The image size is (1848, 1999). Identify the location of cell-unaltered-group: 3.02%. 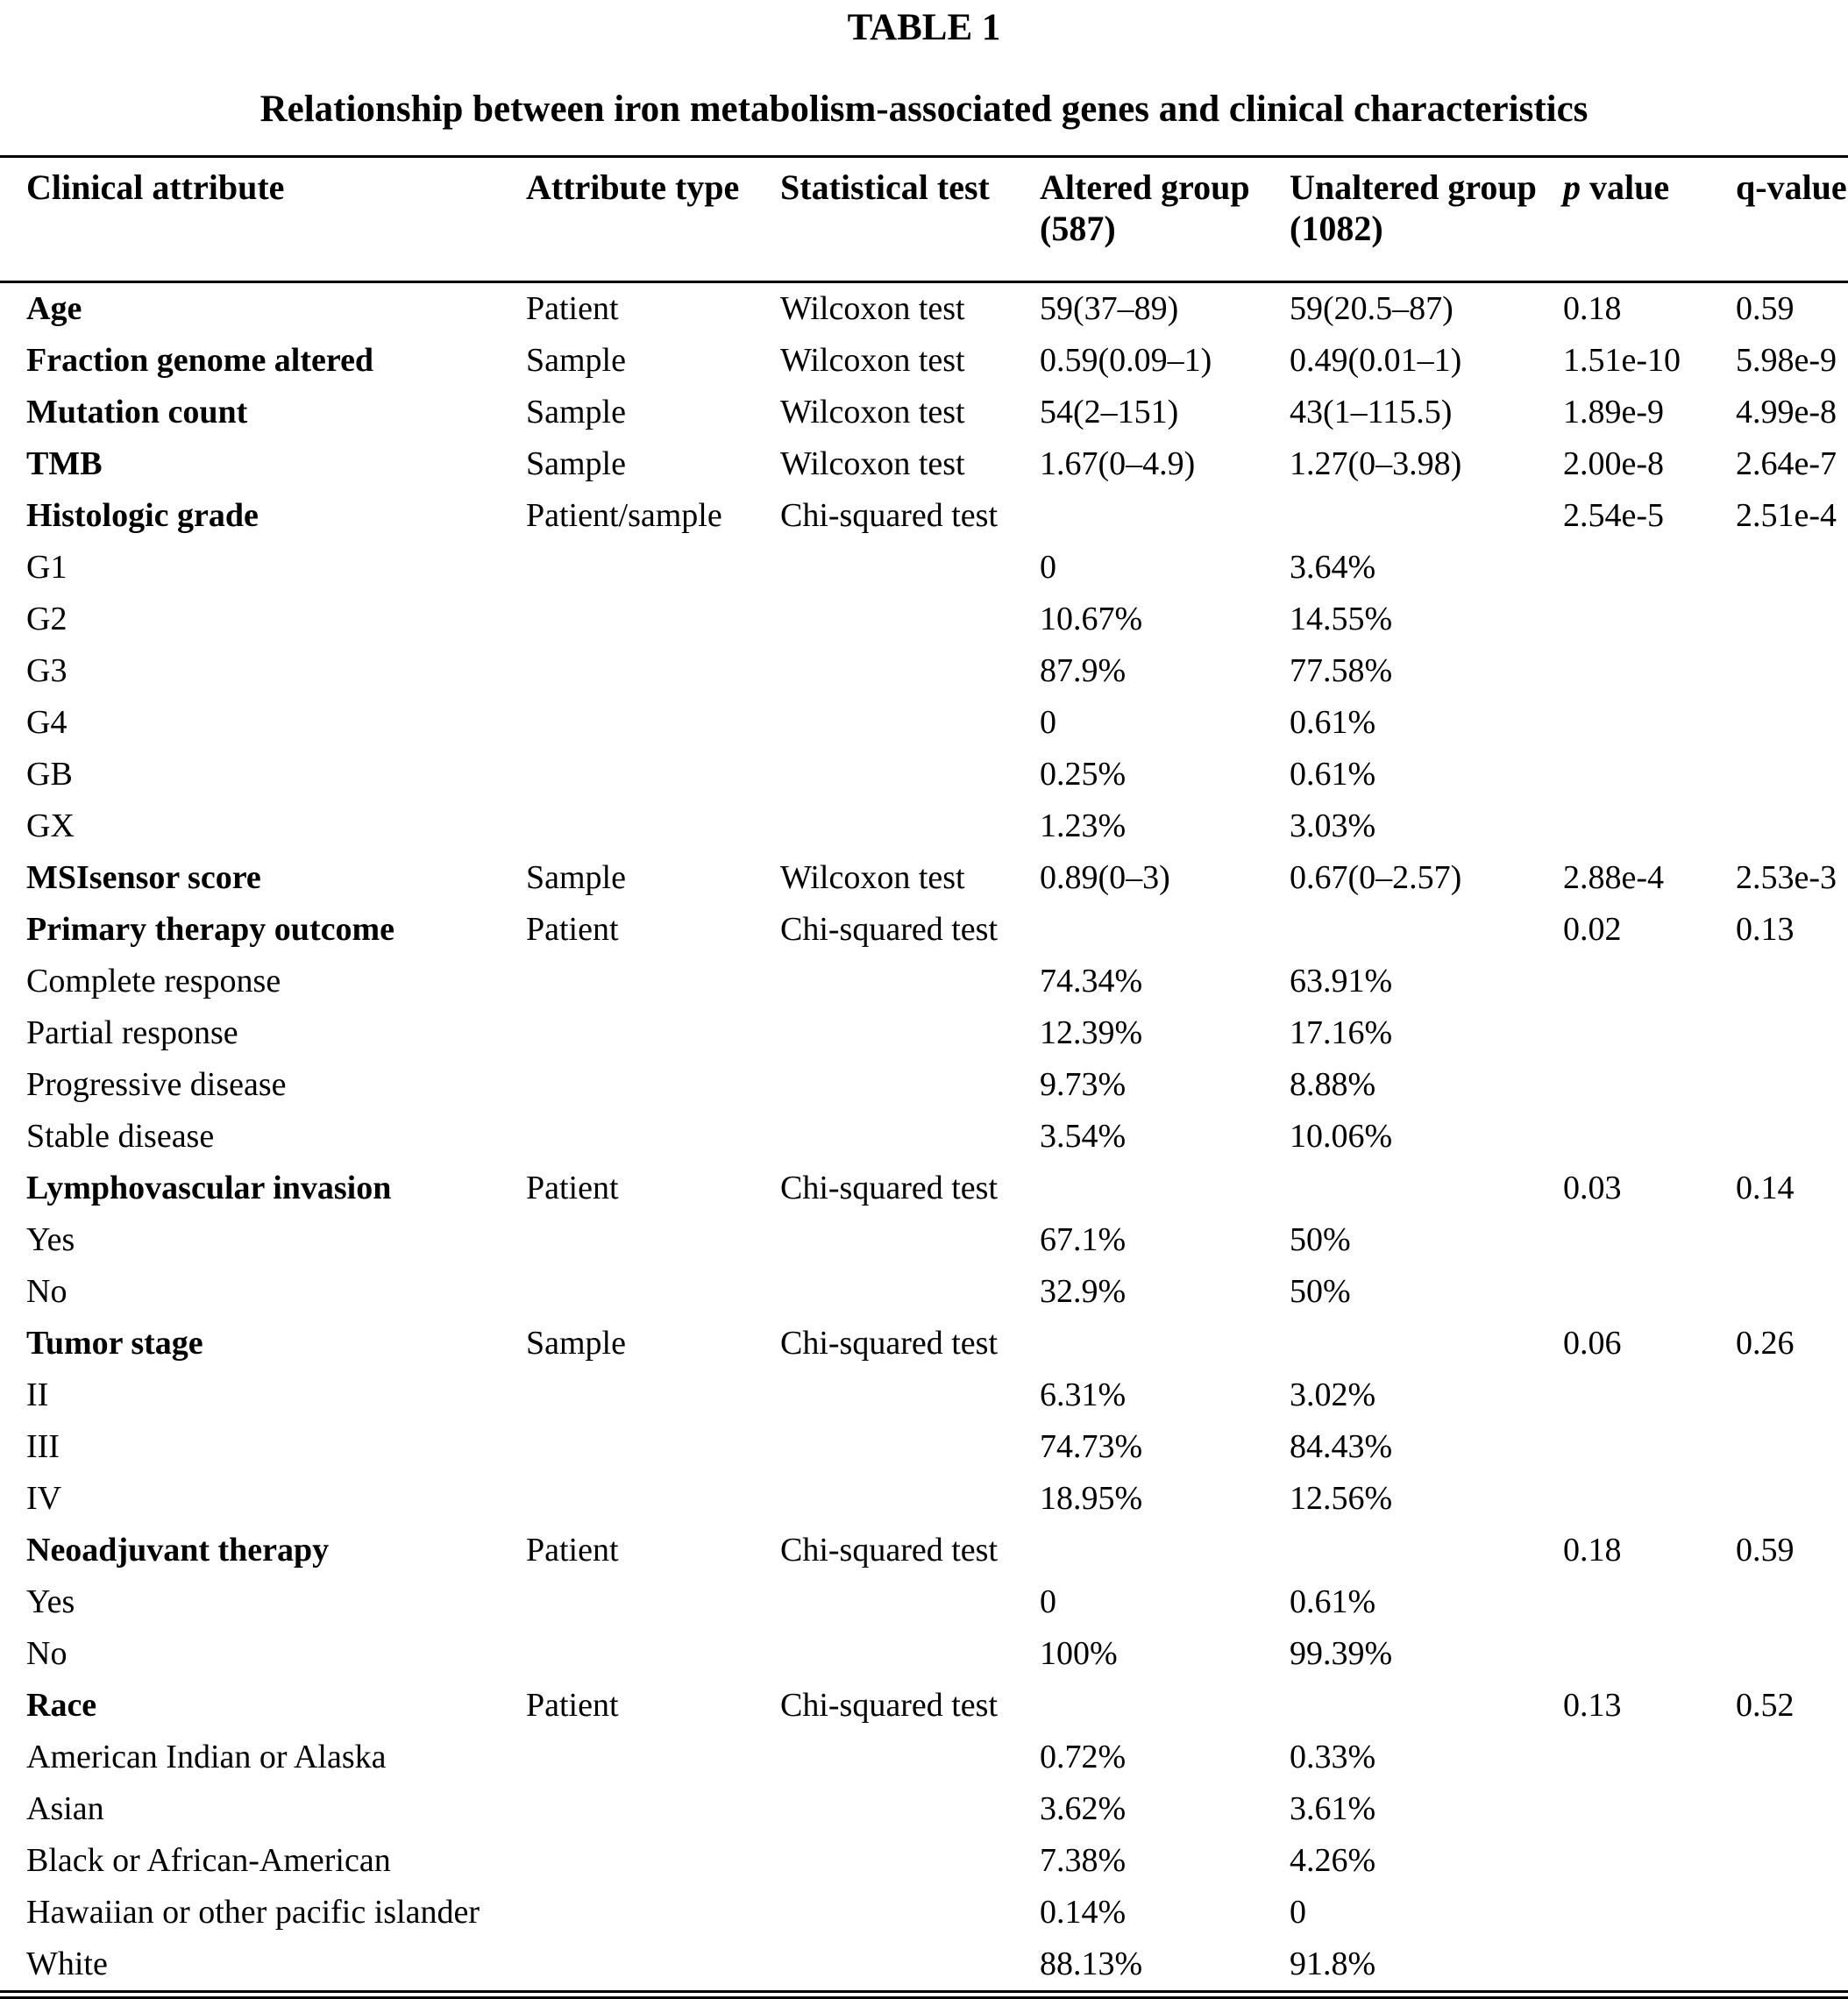
(1333, 1395).